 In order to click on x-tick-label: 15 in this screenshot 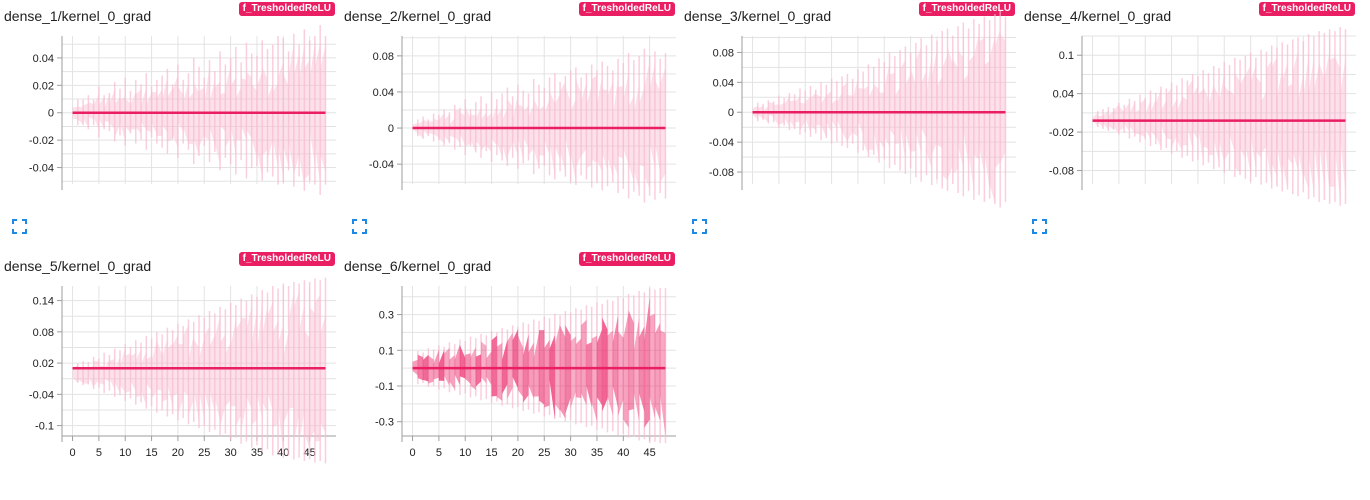, I will do `click(491, 453)`.